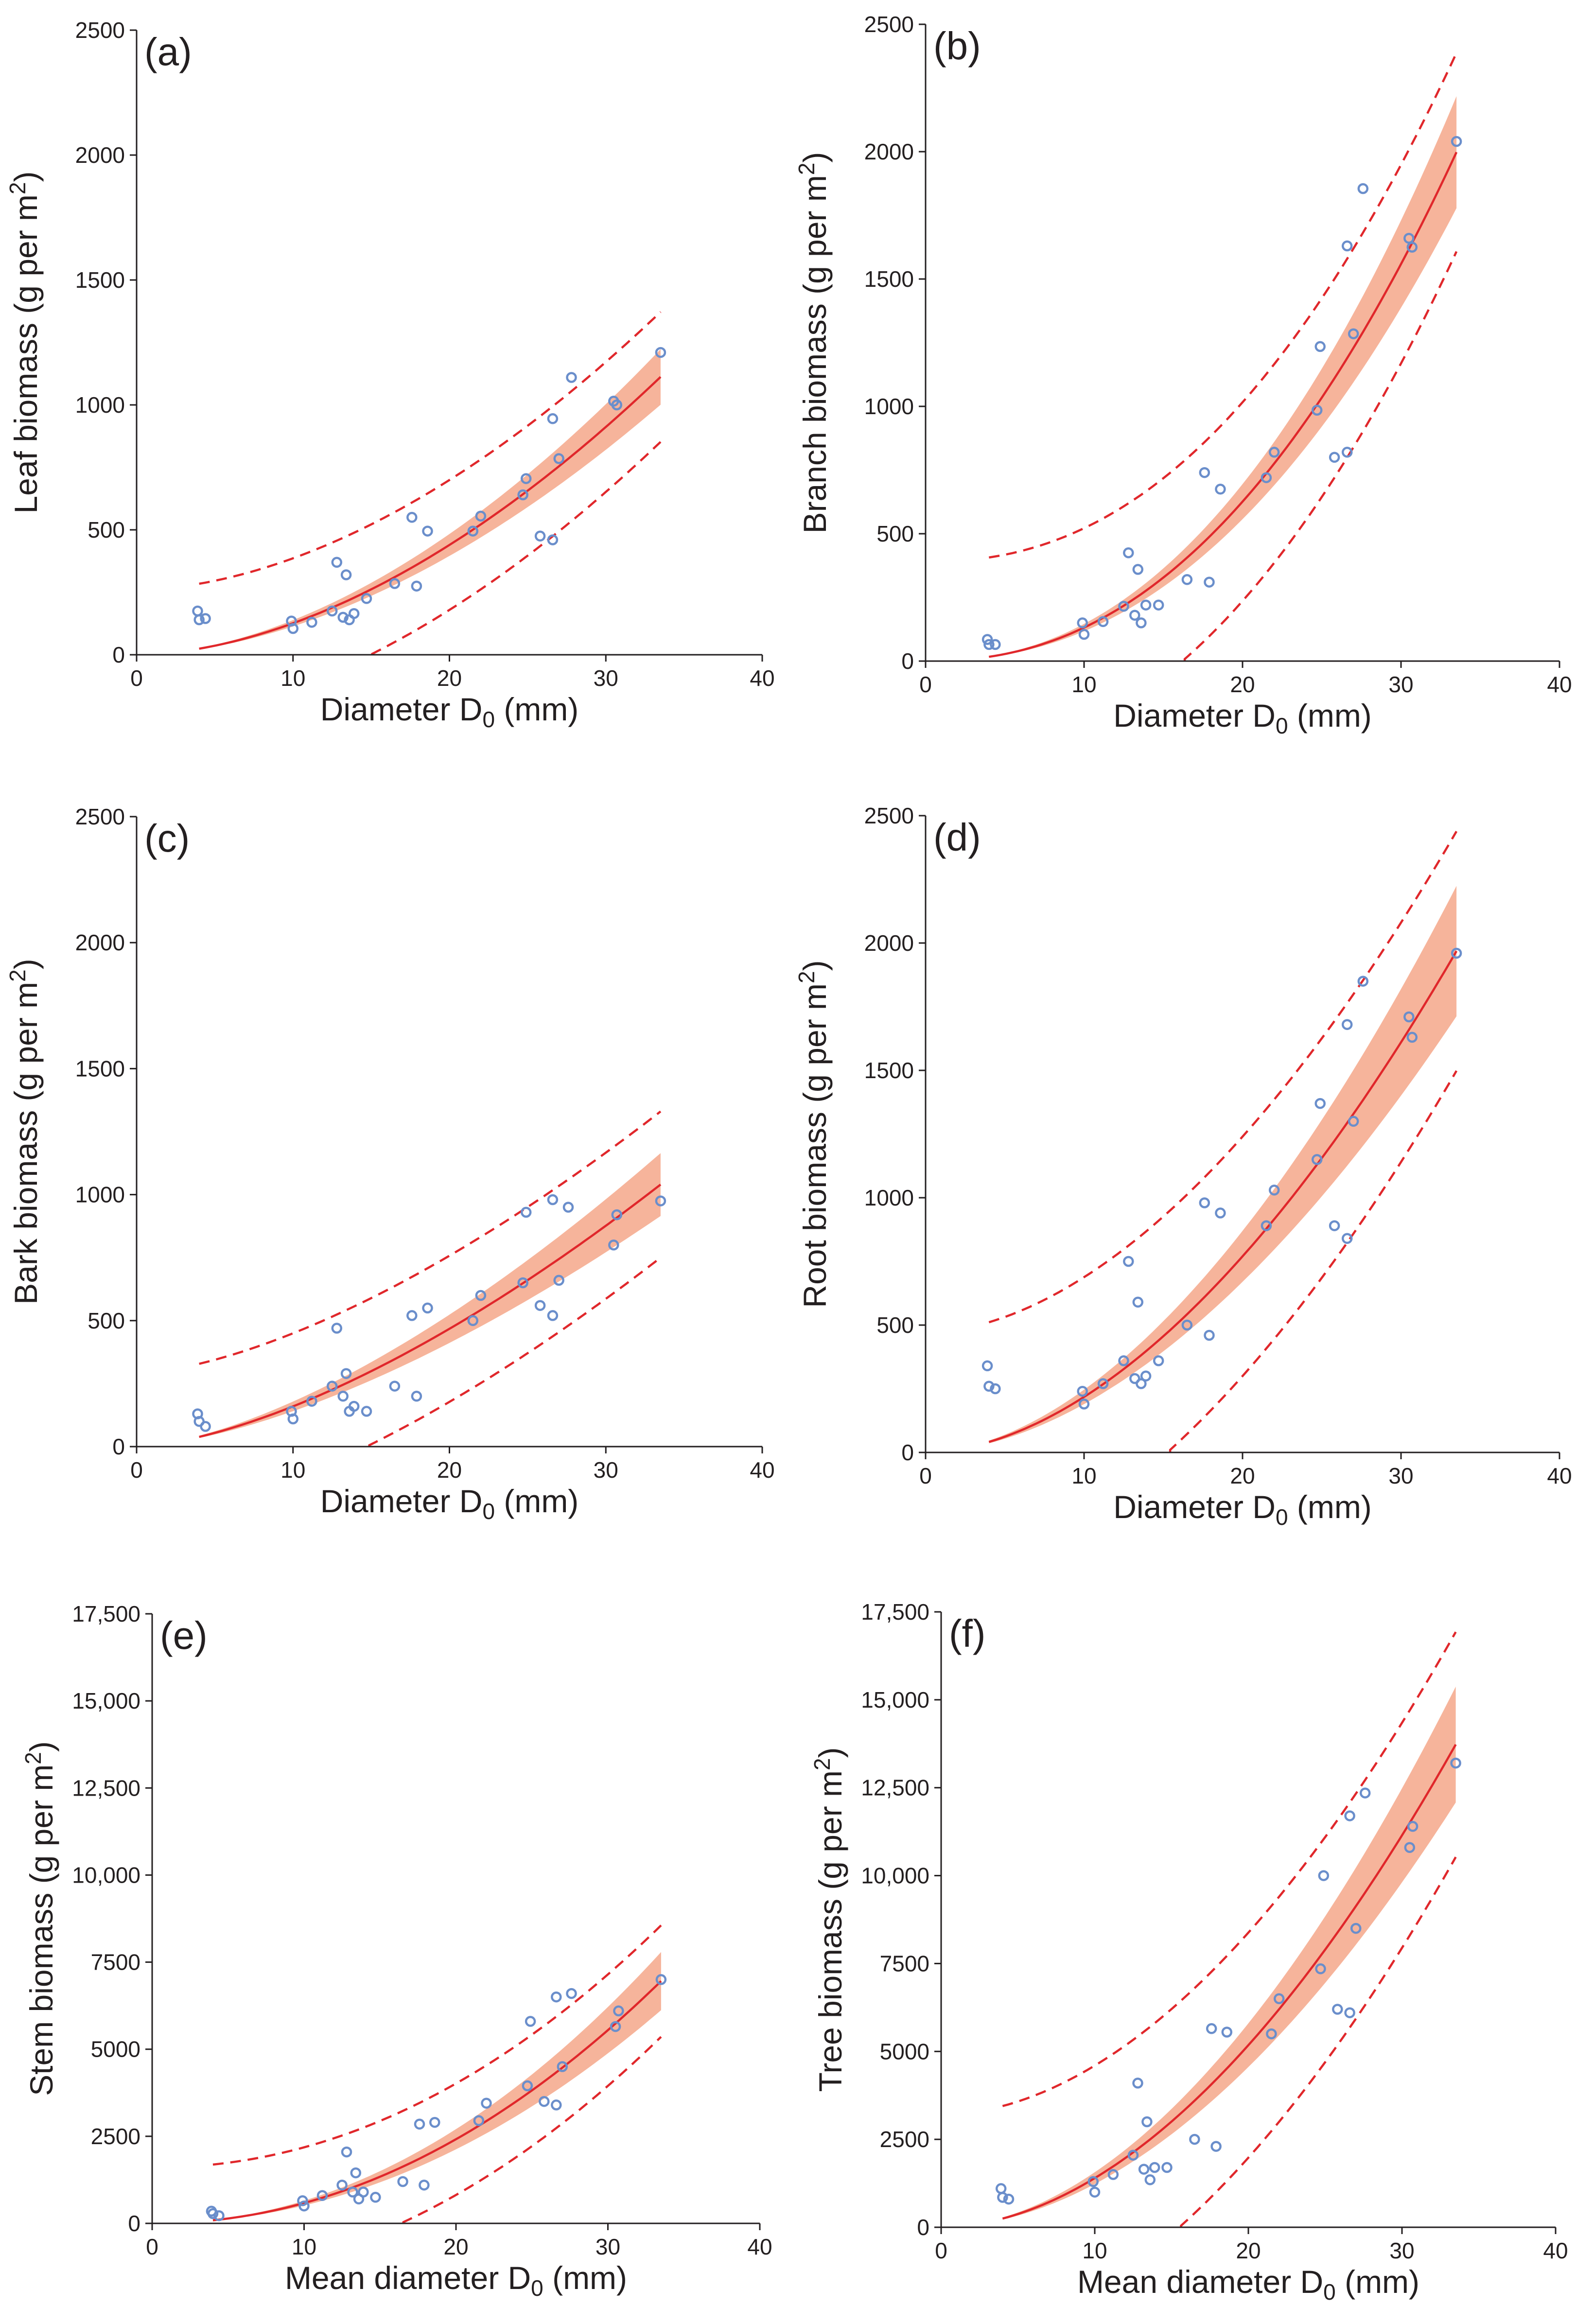 The width and height of the screenshot is (1594, 2324). What do you see at coordinates (1248, 2284) in the screenshot?
I see `x-axis-title: Mean diameter D0 (mm)` at bounding box center [1248, 2284].